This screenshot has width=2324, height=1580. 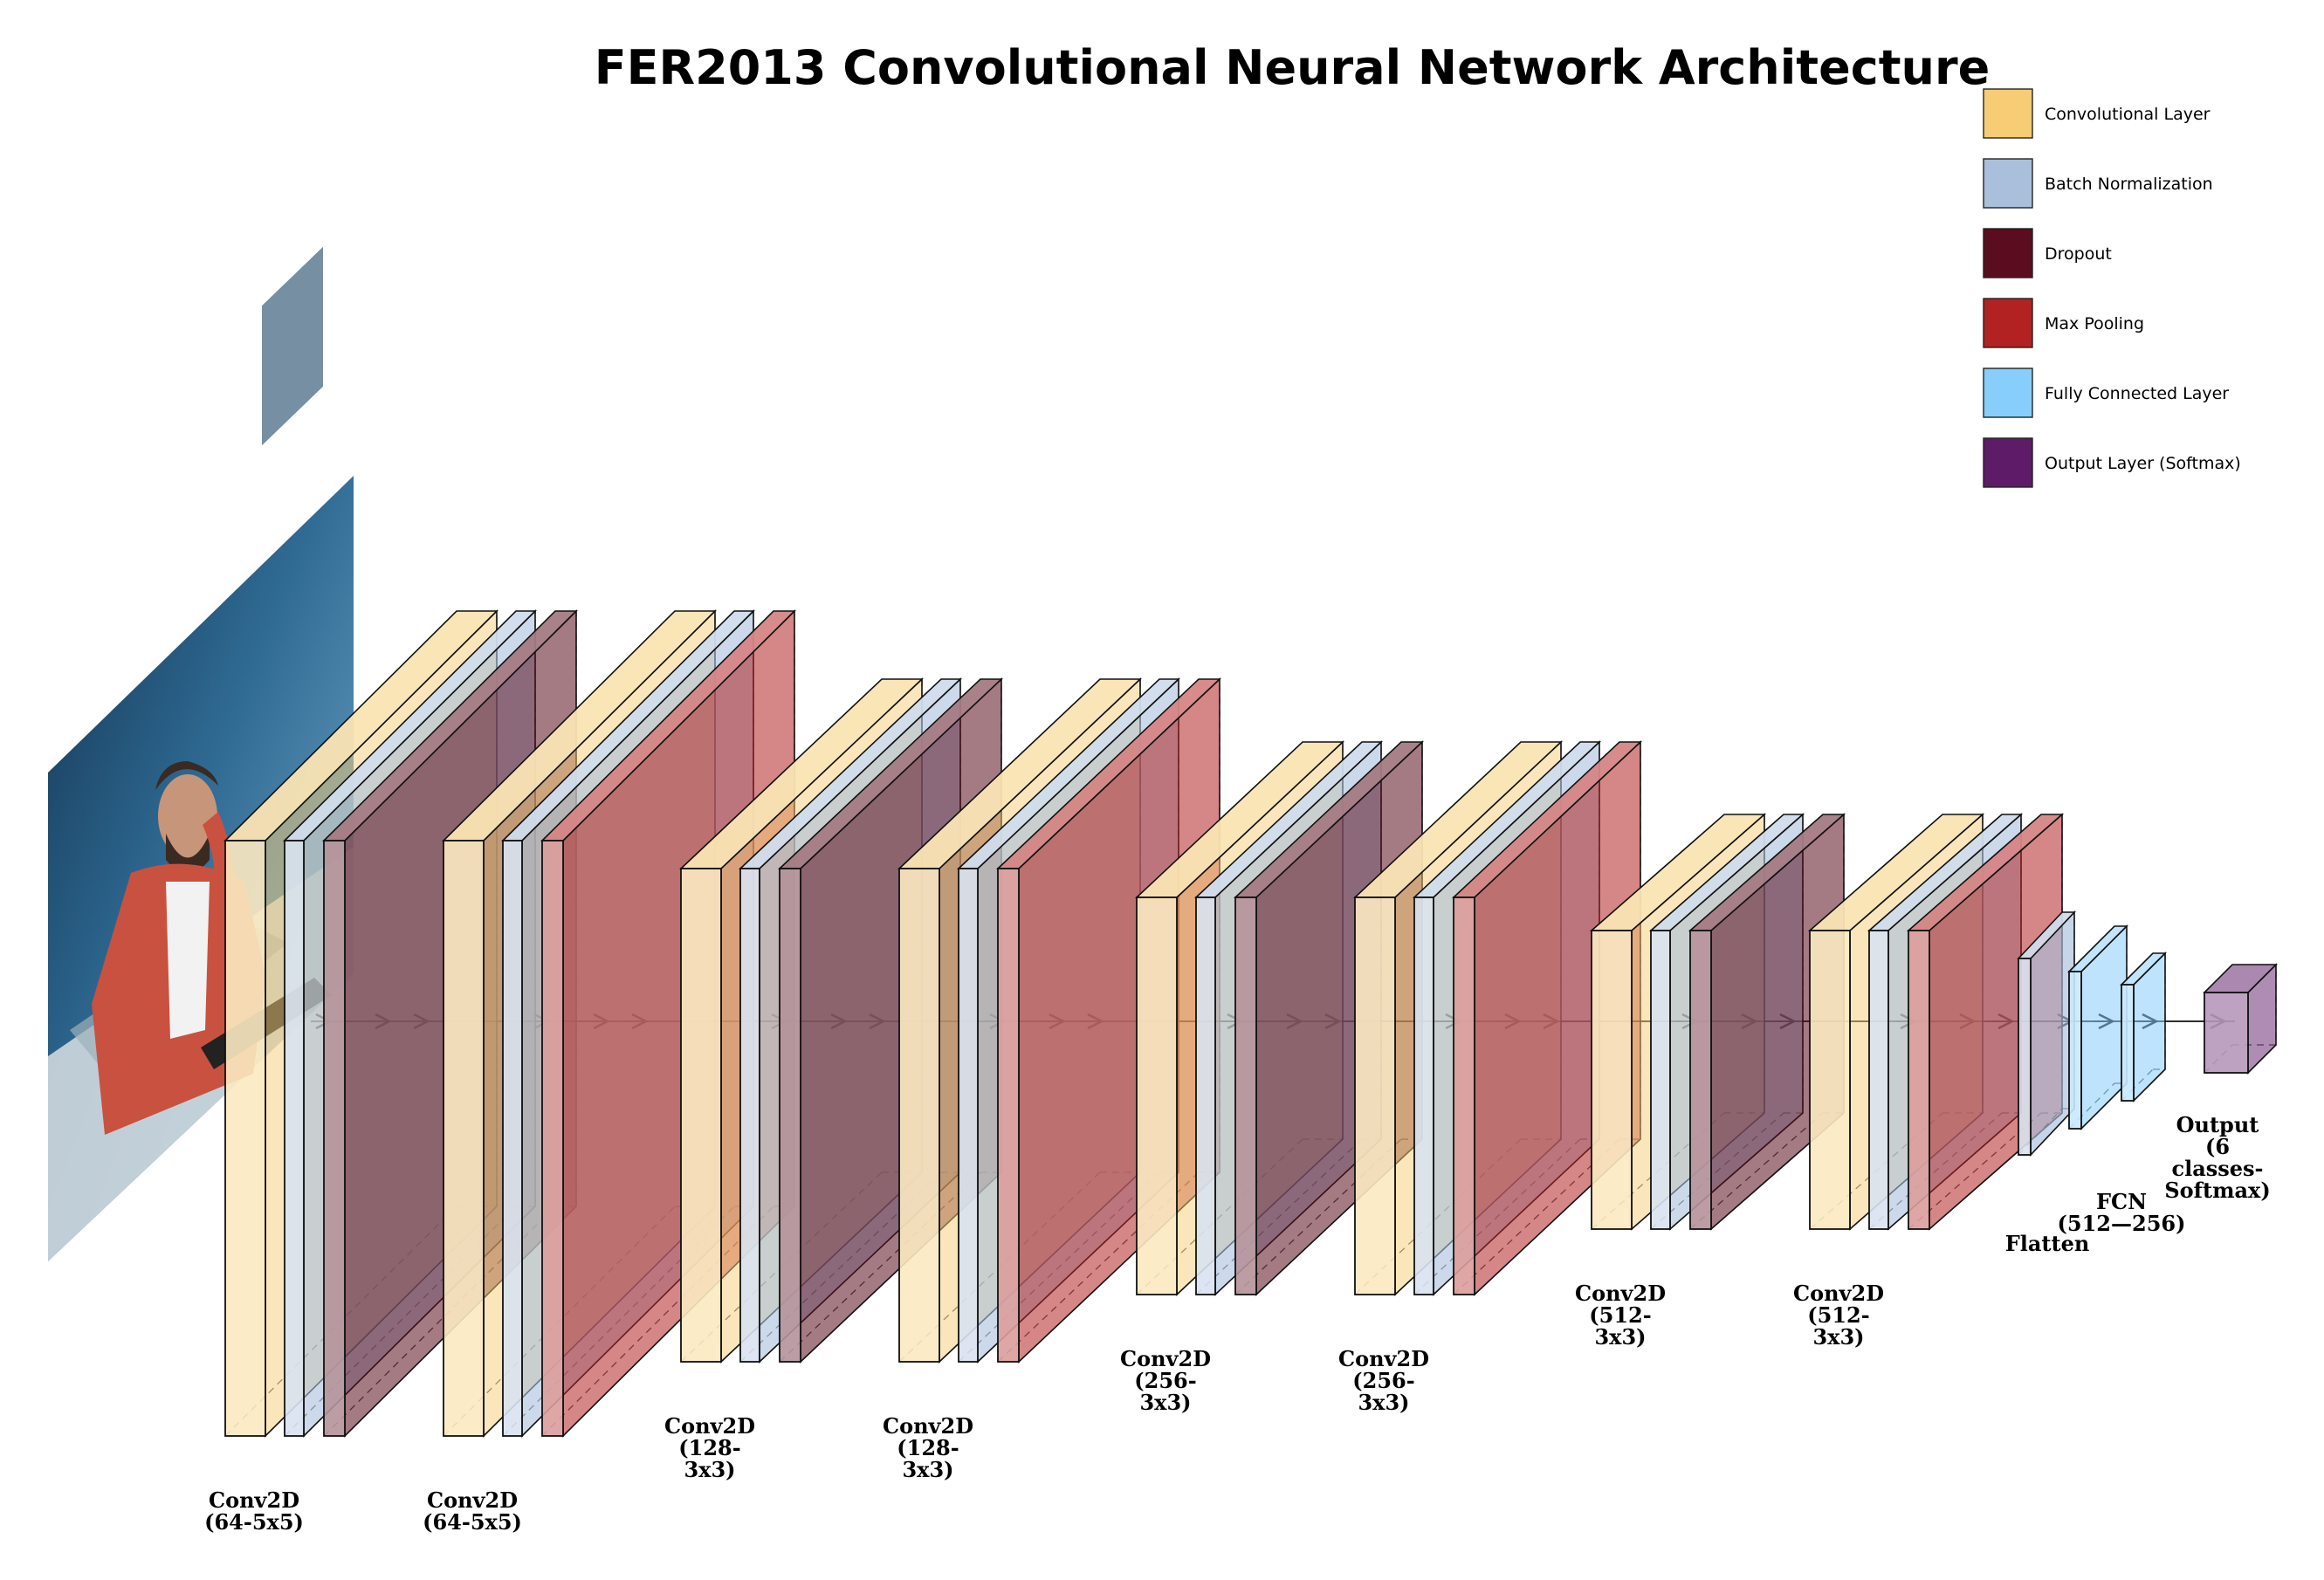 I want to click on legend-label: Output Layer (Softmax), so click(x=2143, y=464).